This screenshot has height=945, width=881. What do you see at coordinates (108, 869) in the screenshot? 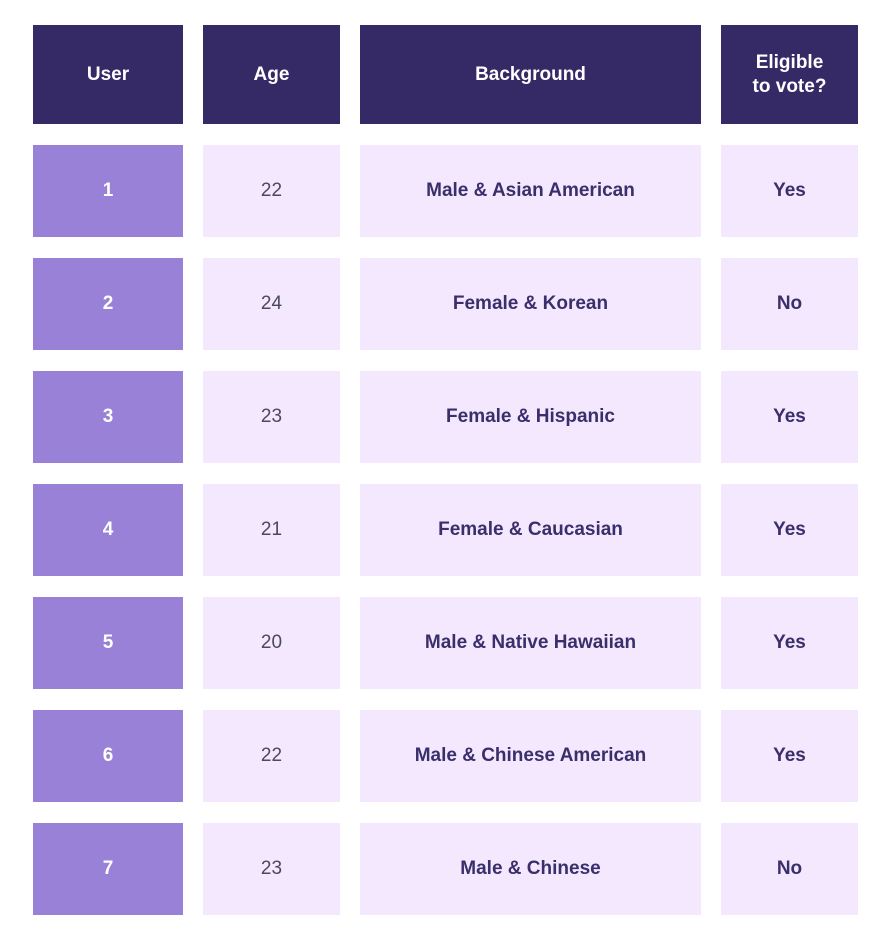
I see `user-id-cell: 7` at bounding box center [108, 869].